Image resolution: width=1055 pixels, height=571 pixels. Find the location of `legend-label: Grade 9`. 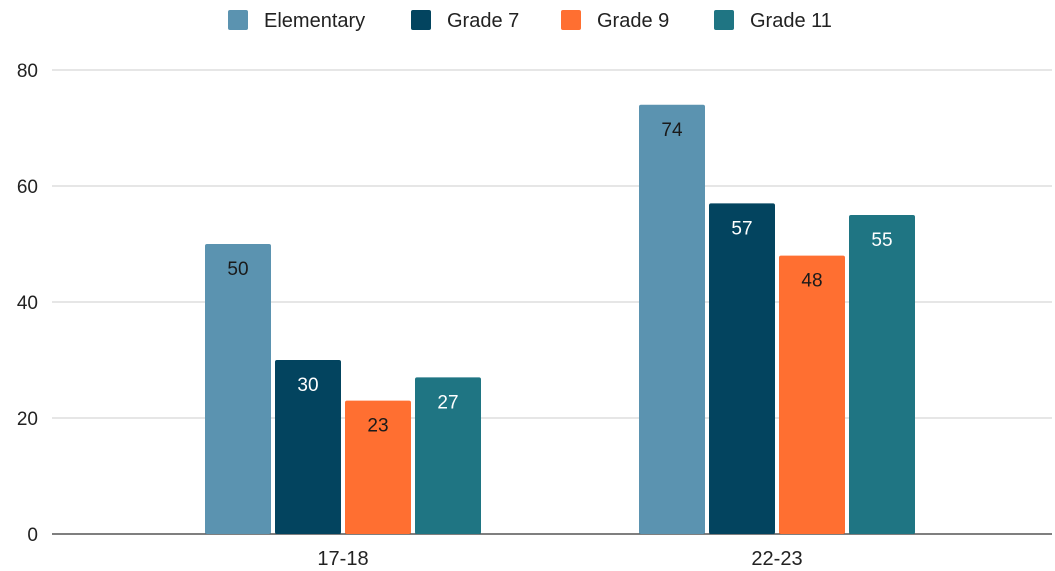

legend-label: Grade 9 is located at coordinates (633, 21).